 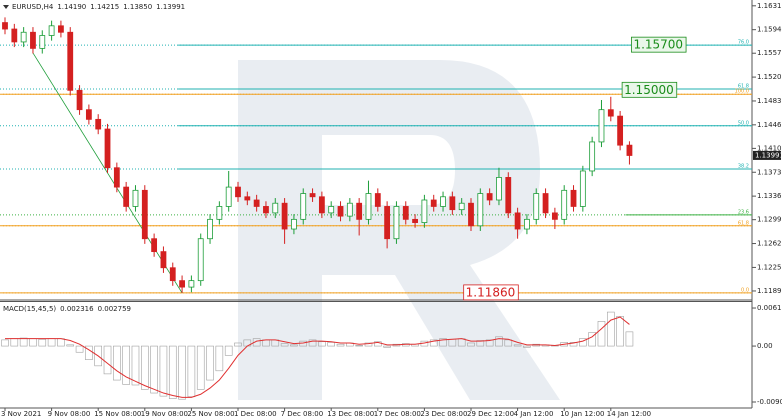 I want to click on fib-level-label: 76.0, so click(x=743, y=43).